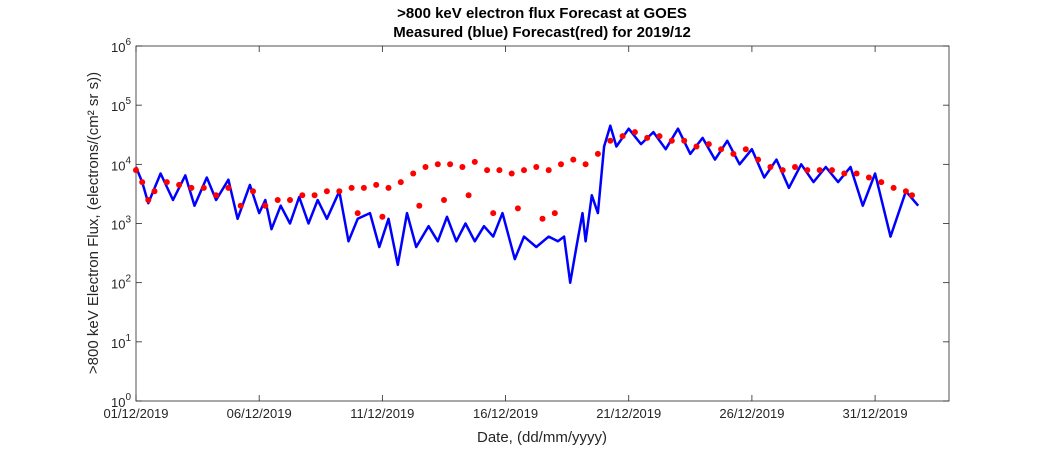  Describe the element at coordinates (505, 413) in the screenshot. I see `x-tick-label: 16/12/2019` at that location.